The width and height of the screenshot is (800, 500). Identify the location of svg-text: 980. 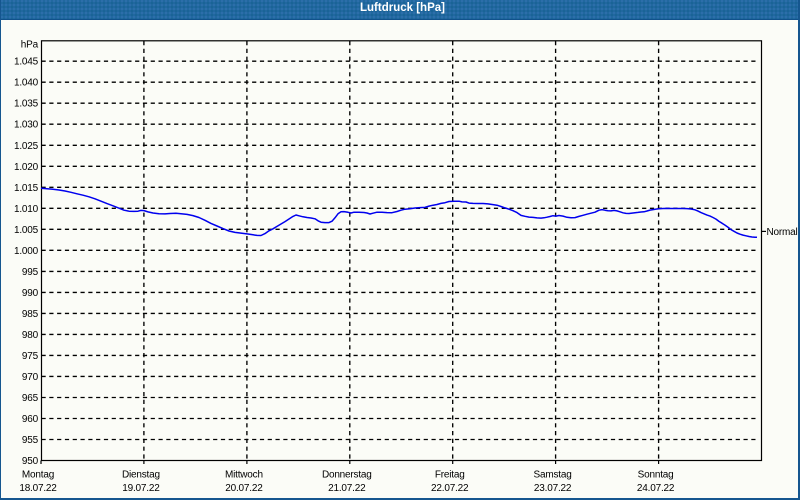
(30, 335).